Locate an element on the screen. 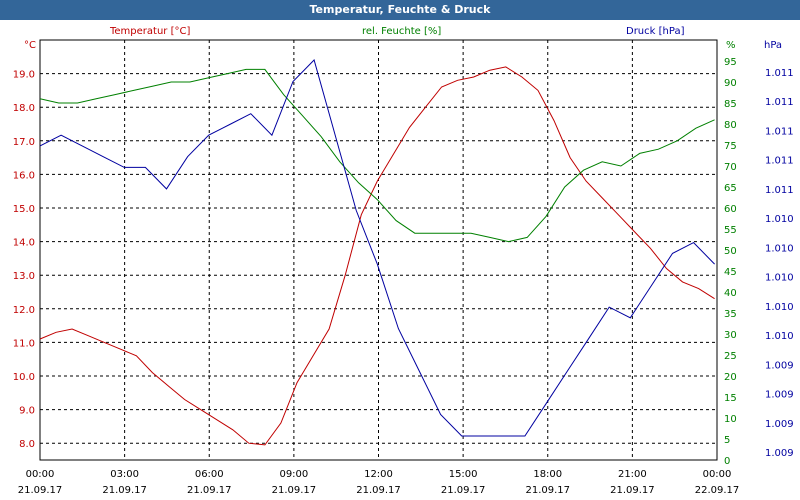 The width and height of the screenshot is (800, 500). x-tick-time: 03:00 is located at coordinates (124, 474).